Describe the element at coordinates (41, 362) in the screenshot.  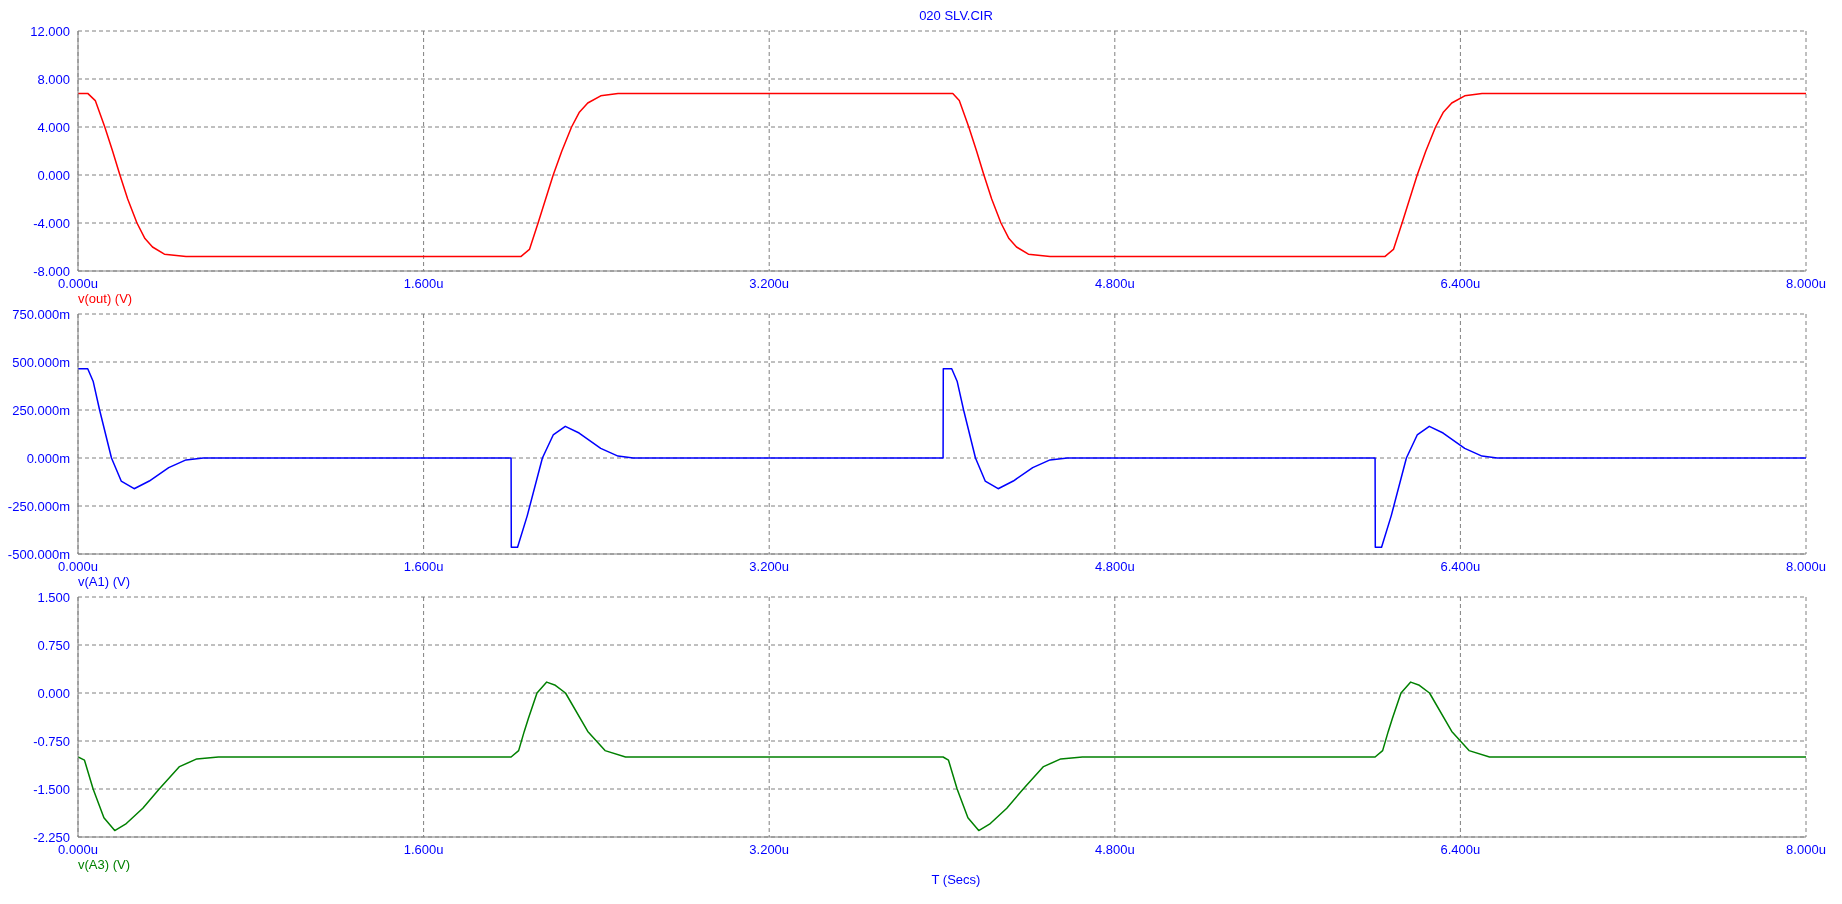
I see `y-tick-label: 500.000m` at that location.